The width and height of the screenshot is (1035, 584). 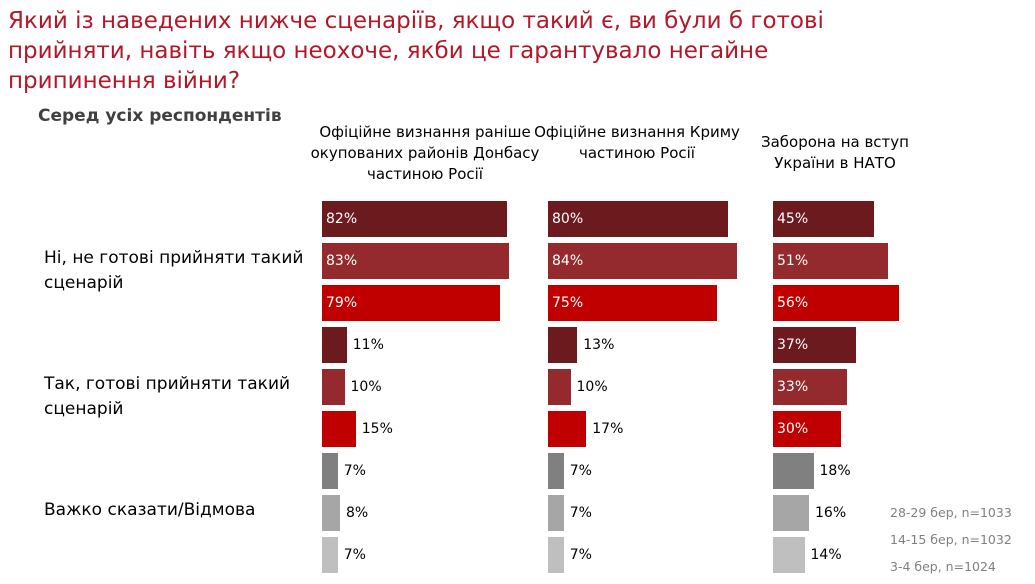 I want to click on bar-no-panel3-wave2, so click(x=830, y=261).